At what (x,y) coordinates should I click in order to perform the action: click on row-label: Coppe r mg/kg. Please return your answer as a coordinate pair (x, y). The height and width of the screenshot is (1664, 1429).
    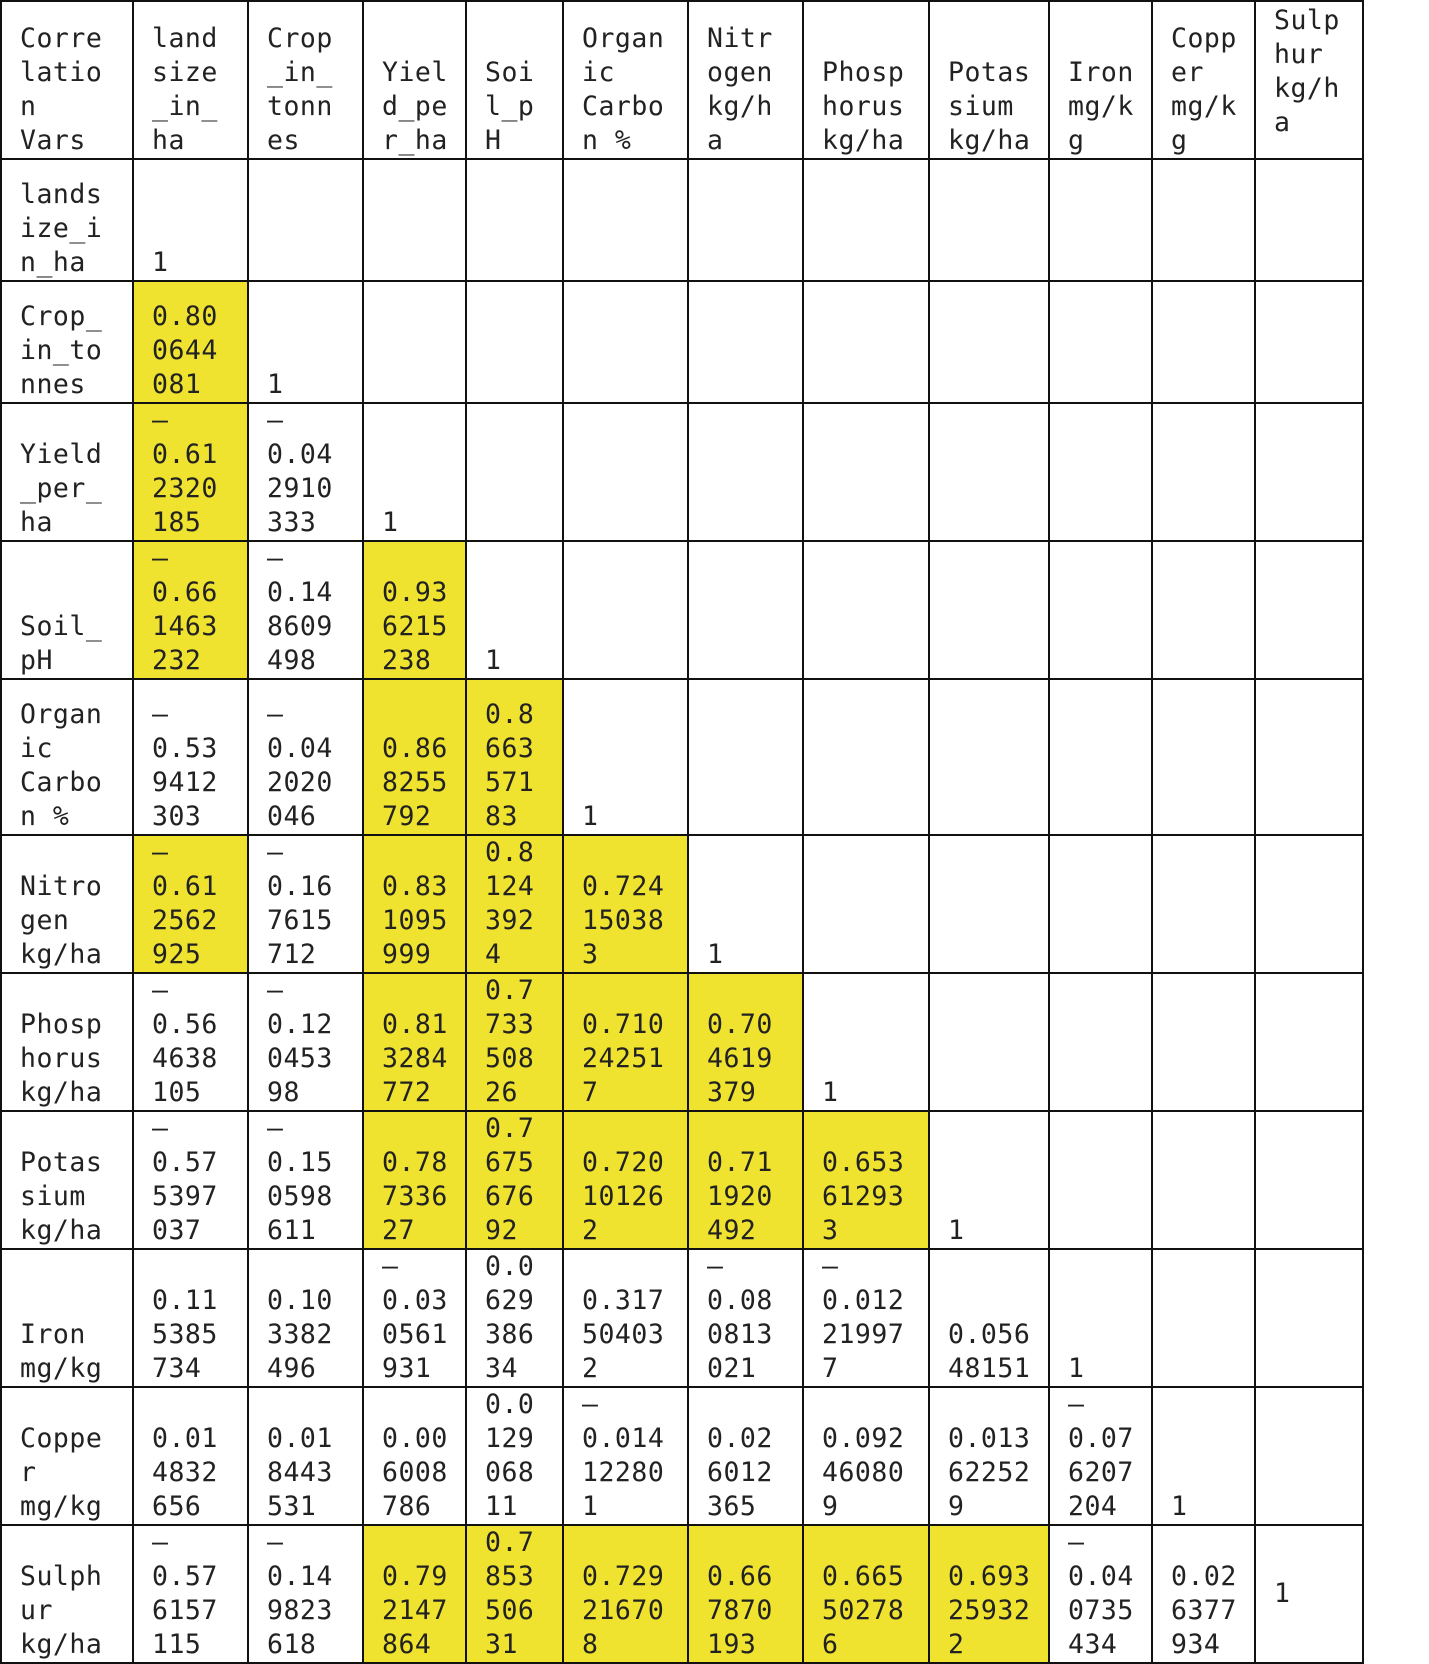
    Looking at the image, I should click on (67, 1456).